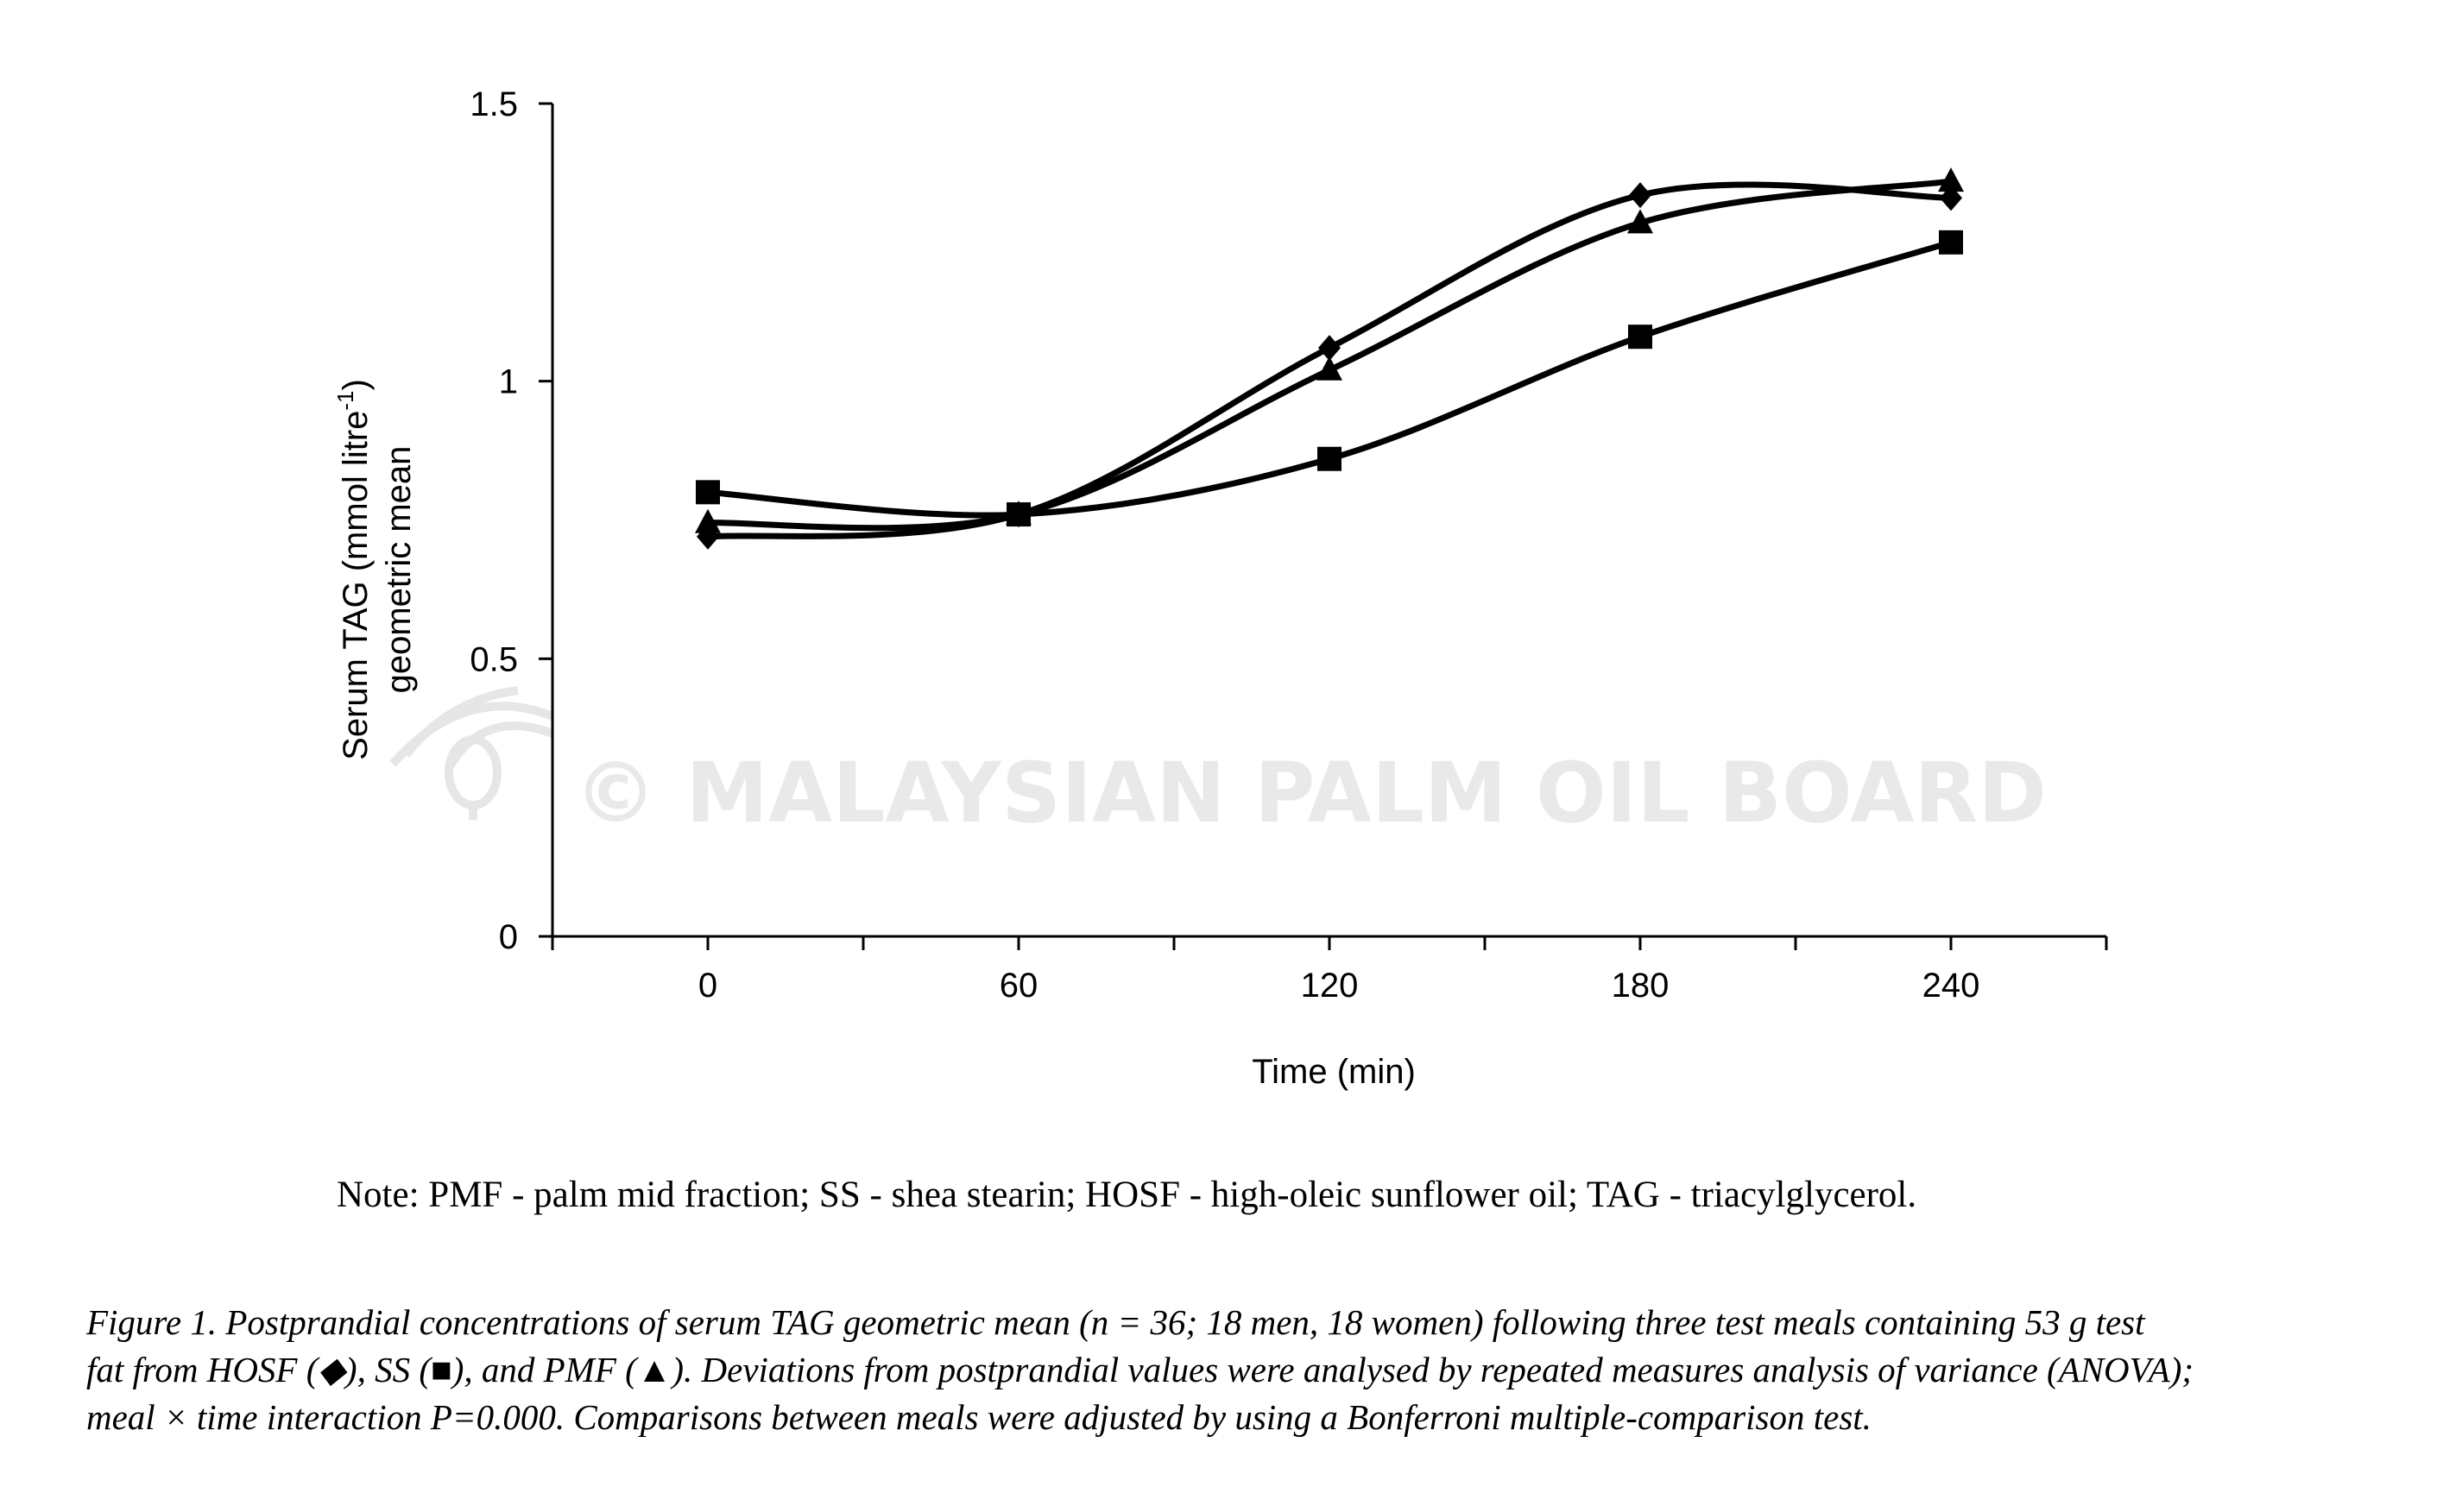 The image size is (2443, 1512). I want to click on series-triangle, so click(1329, 350).